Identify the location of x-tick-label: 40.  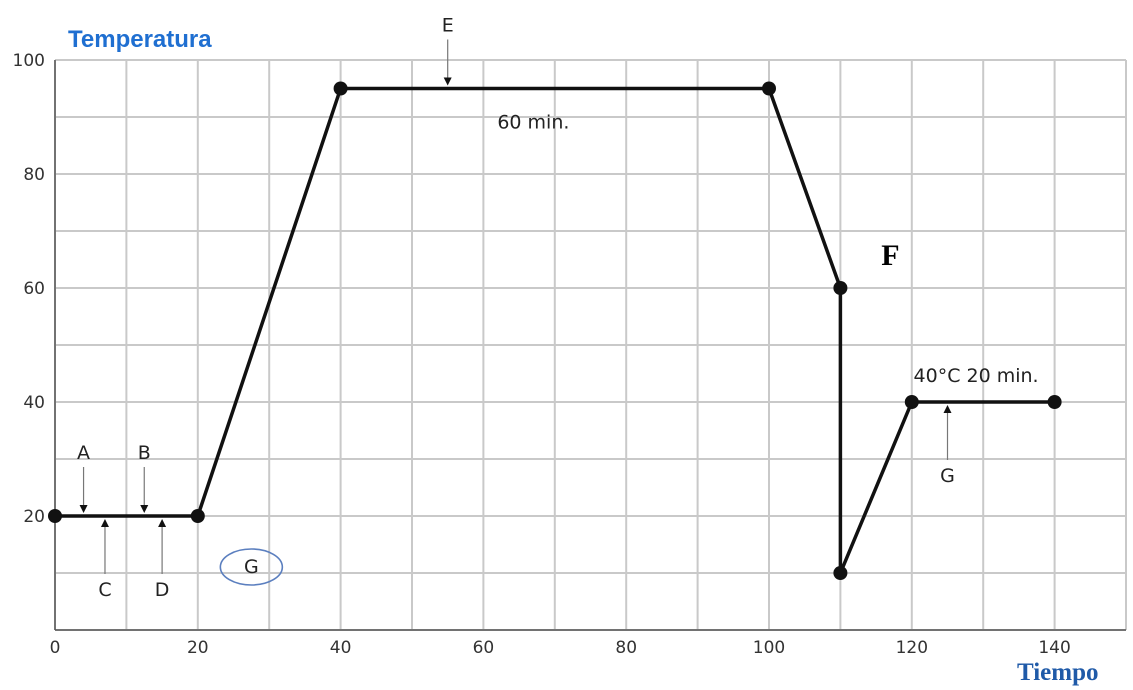
(341, 648).